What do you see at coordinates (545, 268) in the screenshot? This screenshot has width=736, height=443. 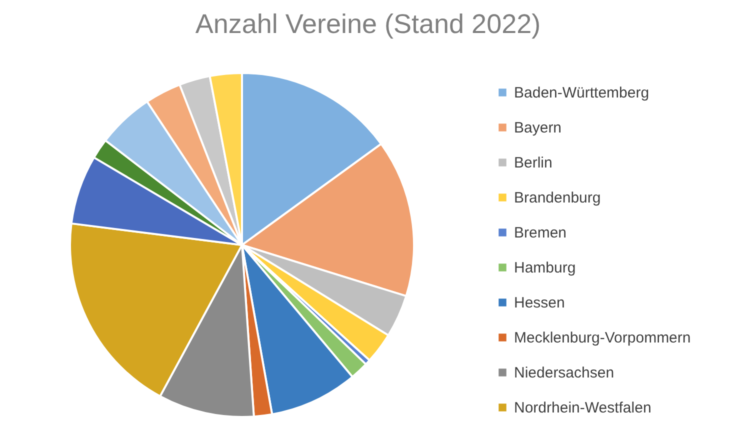 I see `legend-label: Hamburg` at bounding box center [545, 268].